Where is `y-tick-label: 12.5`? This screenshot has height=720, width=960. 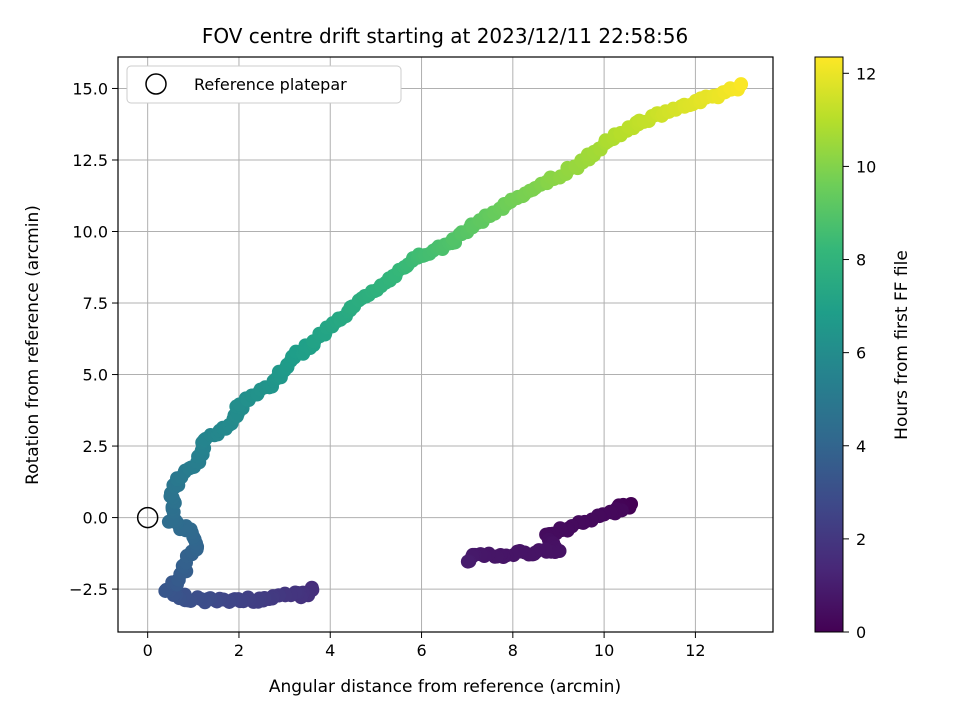 y-tick-label: 12.5 is located at coordinates (90, 160).